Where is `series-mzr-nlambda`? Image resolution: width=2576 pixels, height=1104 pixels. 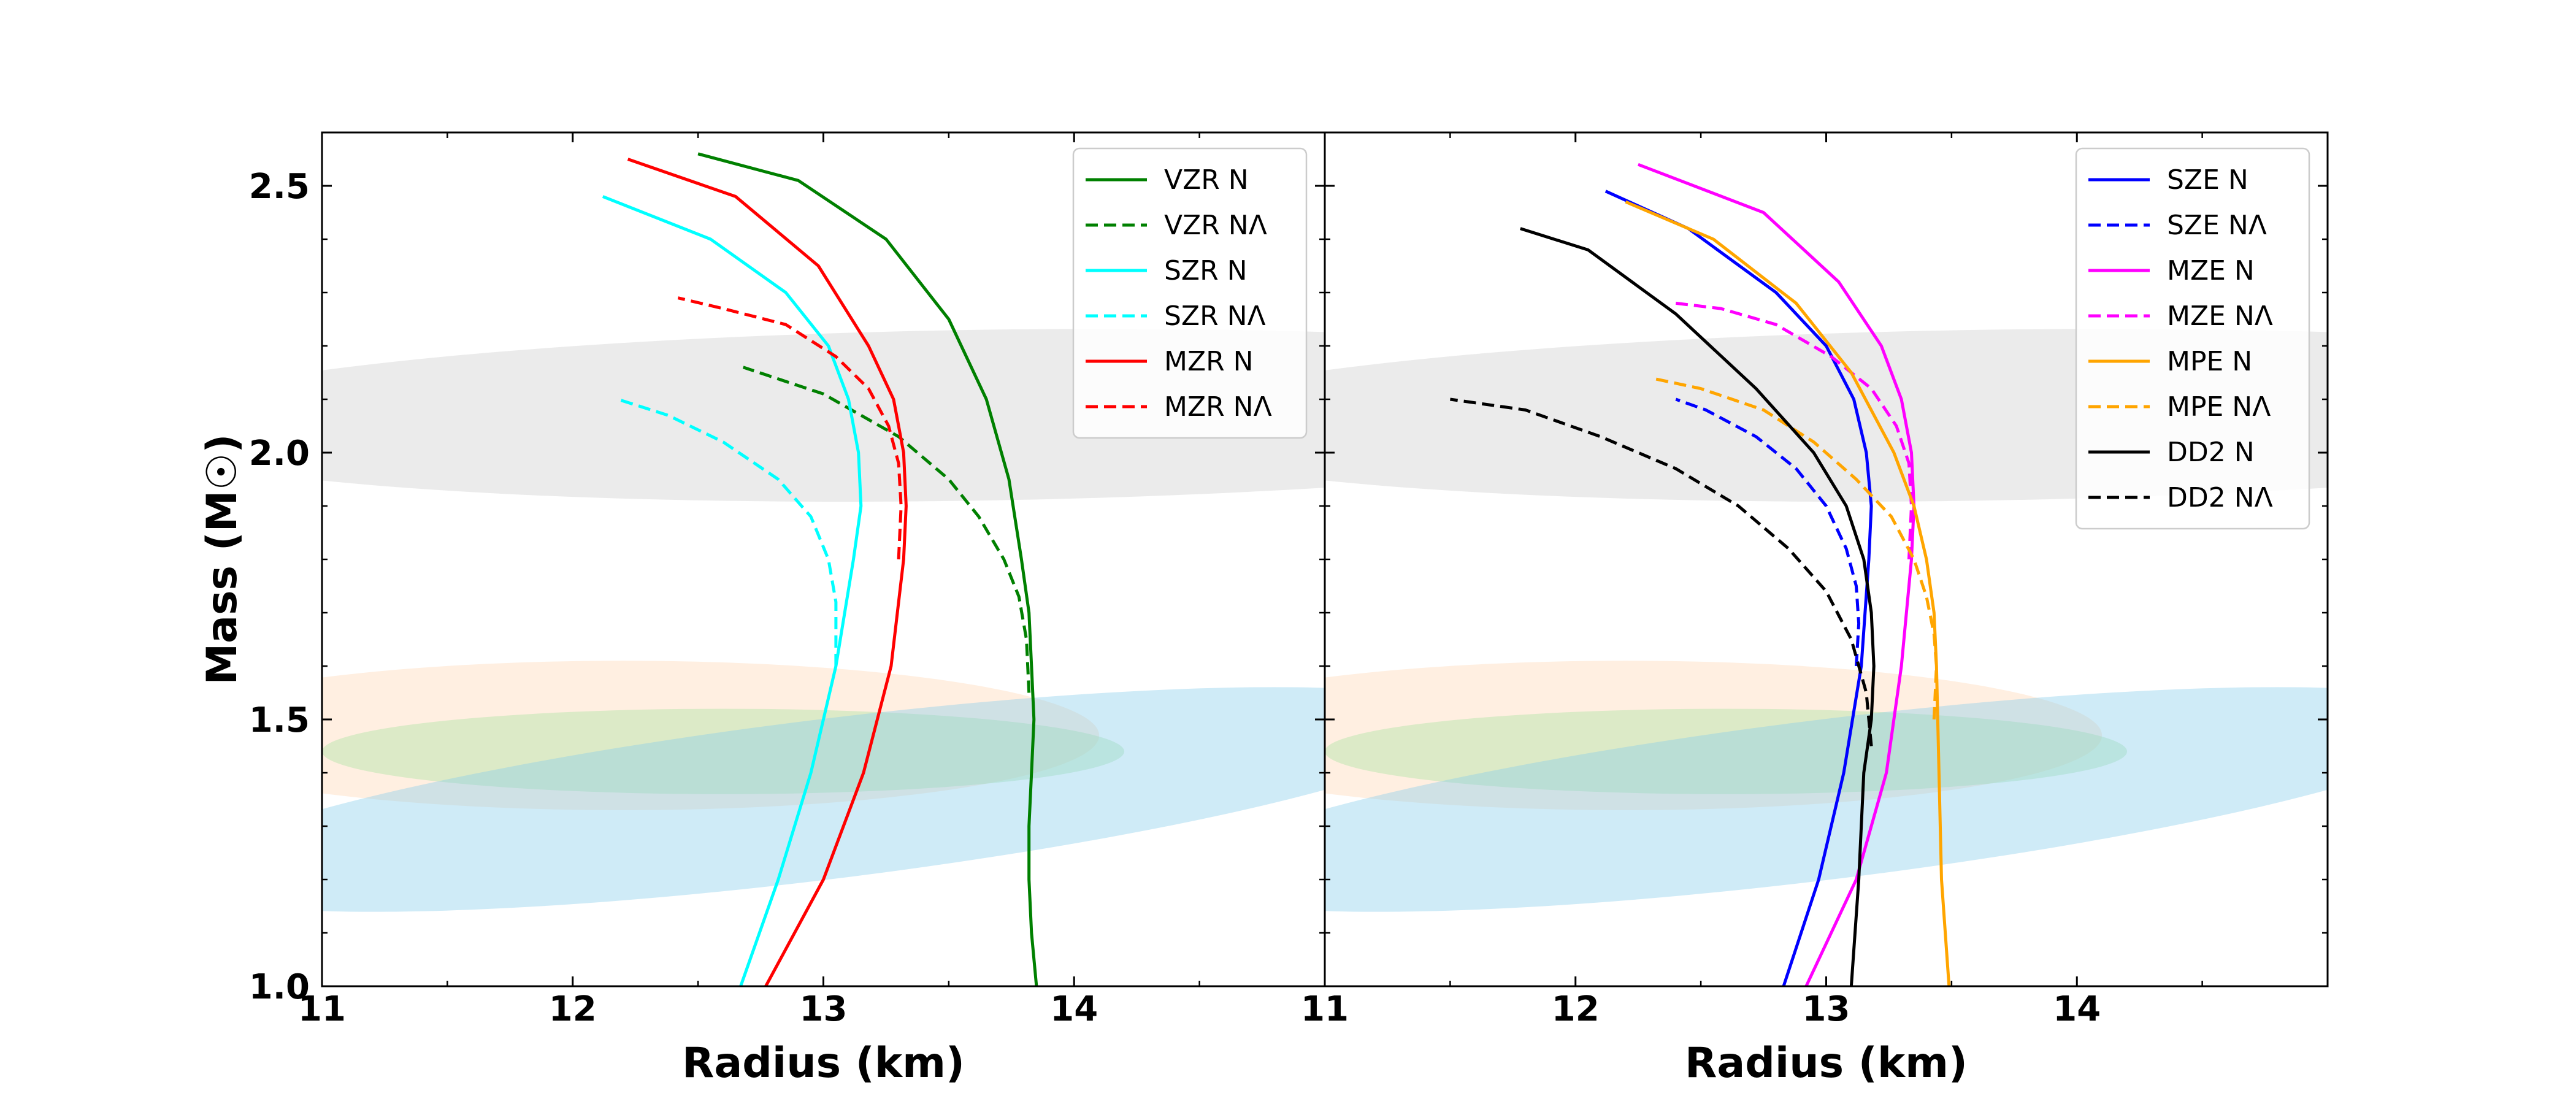
series-mzr-nlambda is located at coordinates (790, 428).